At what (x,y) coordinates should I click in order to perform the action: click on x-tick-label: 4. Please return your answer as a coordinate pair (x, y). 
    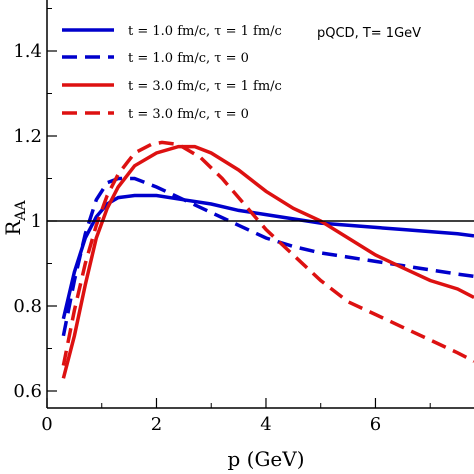
    Looking at the image, I should click on (265, 424).